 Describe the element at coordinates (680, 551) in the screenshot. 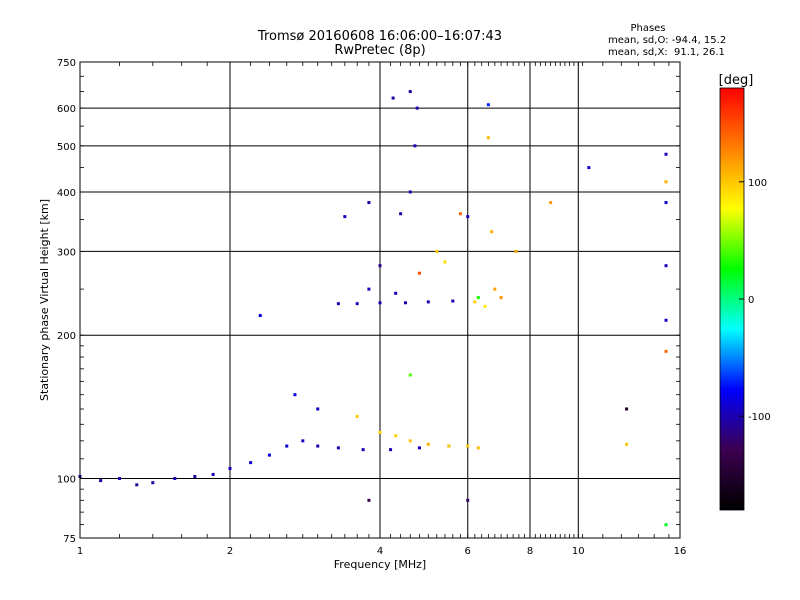

I see `x-tick-label: 16` at that location.